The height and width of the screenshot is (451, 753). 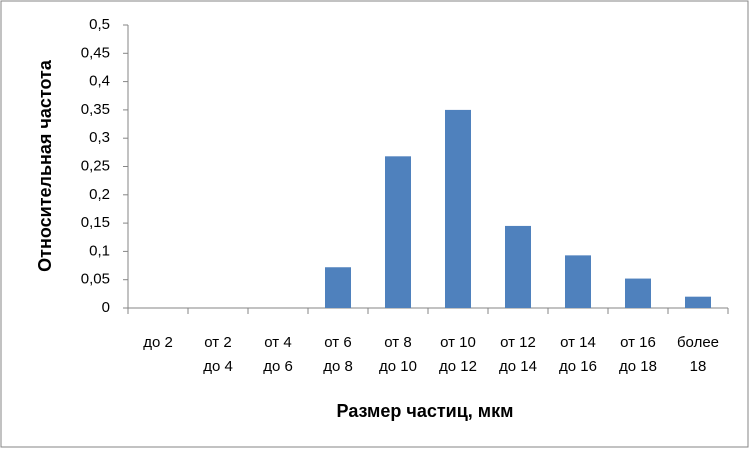 I want to click on x-tick-label: от 8, so click(x=397, y=342).